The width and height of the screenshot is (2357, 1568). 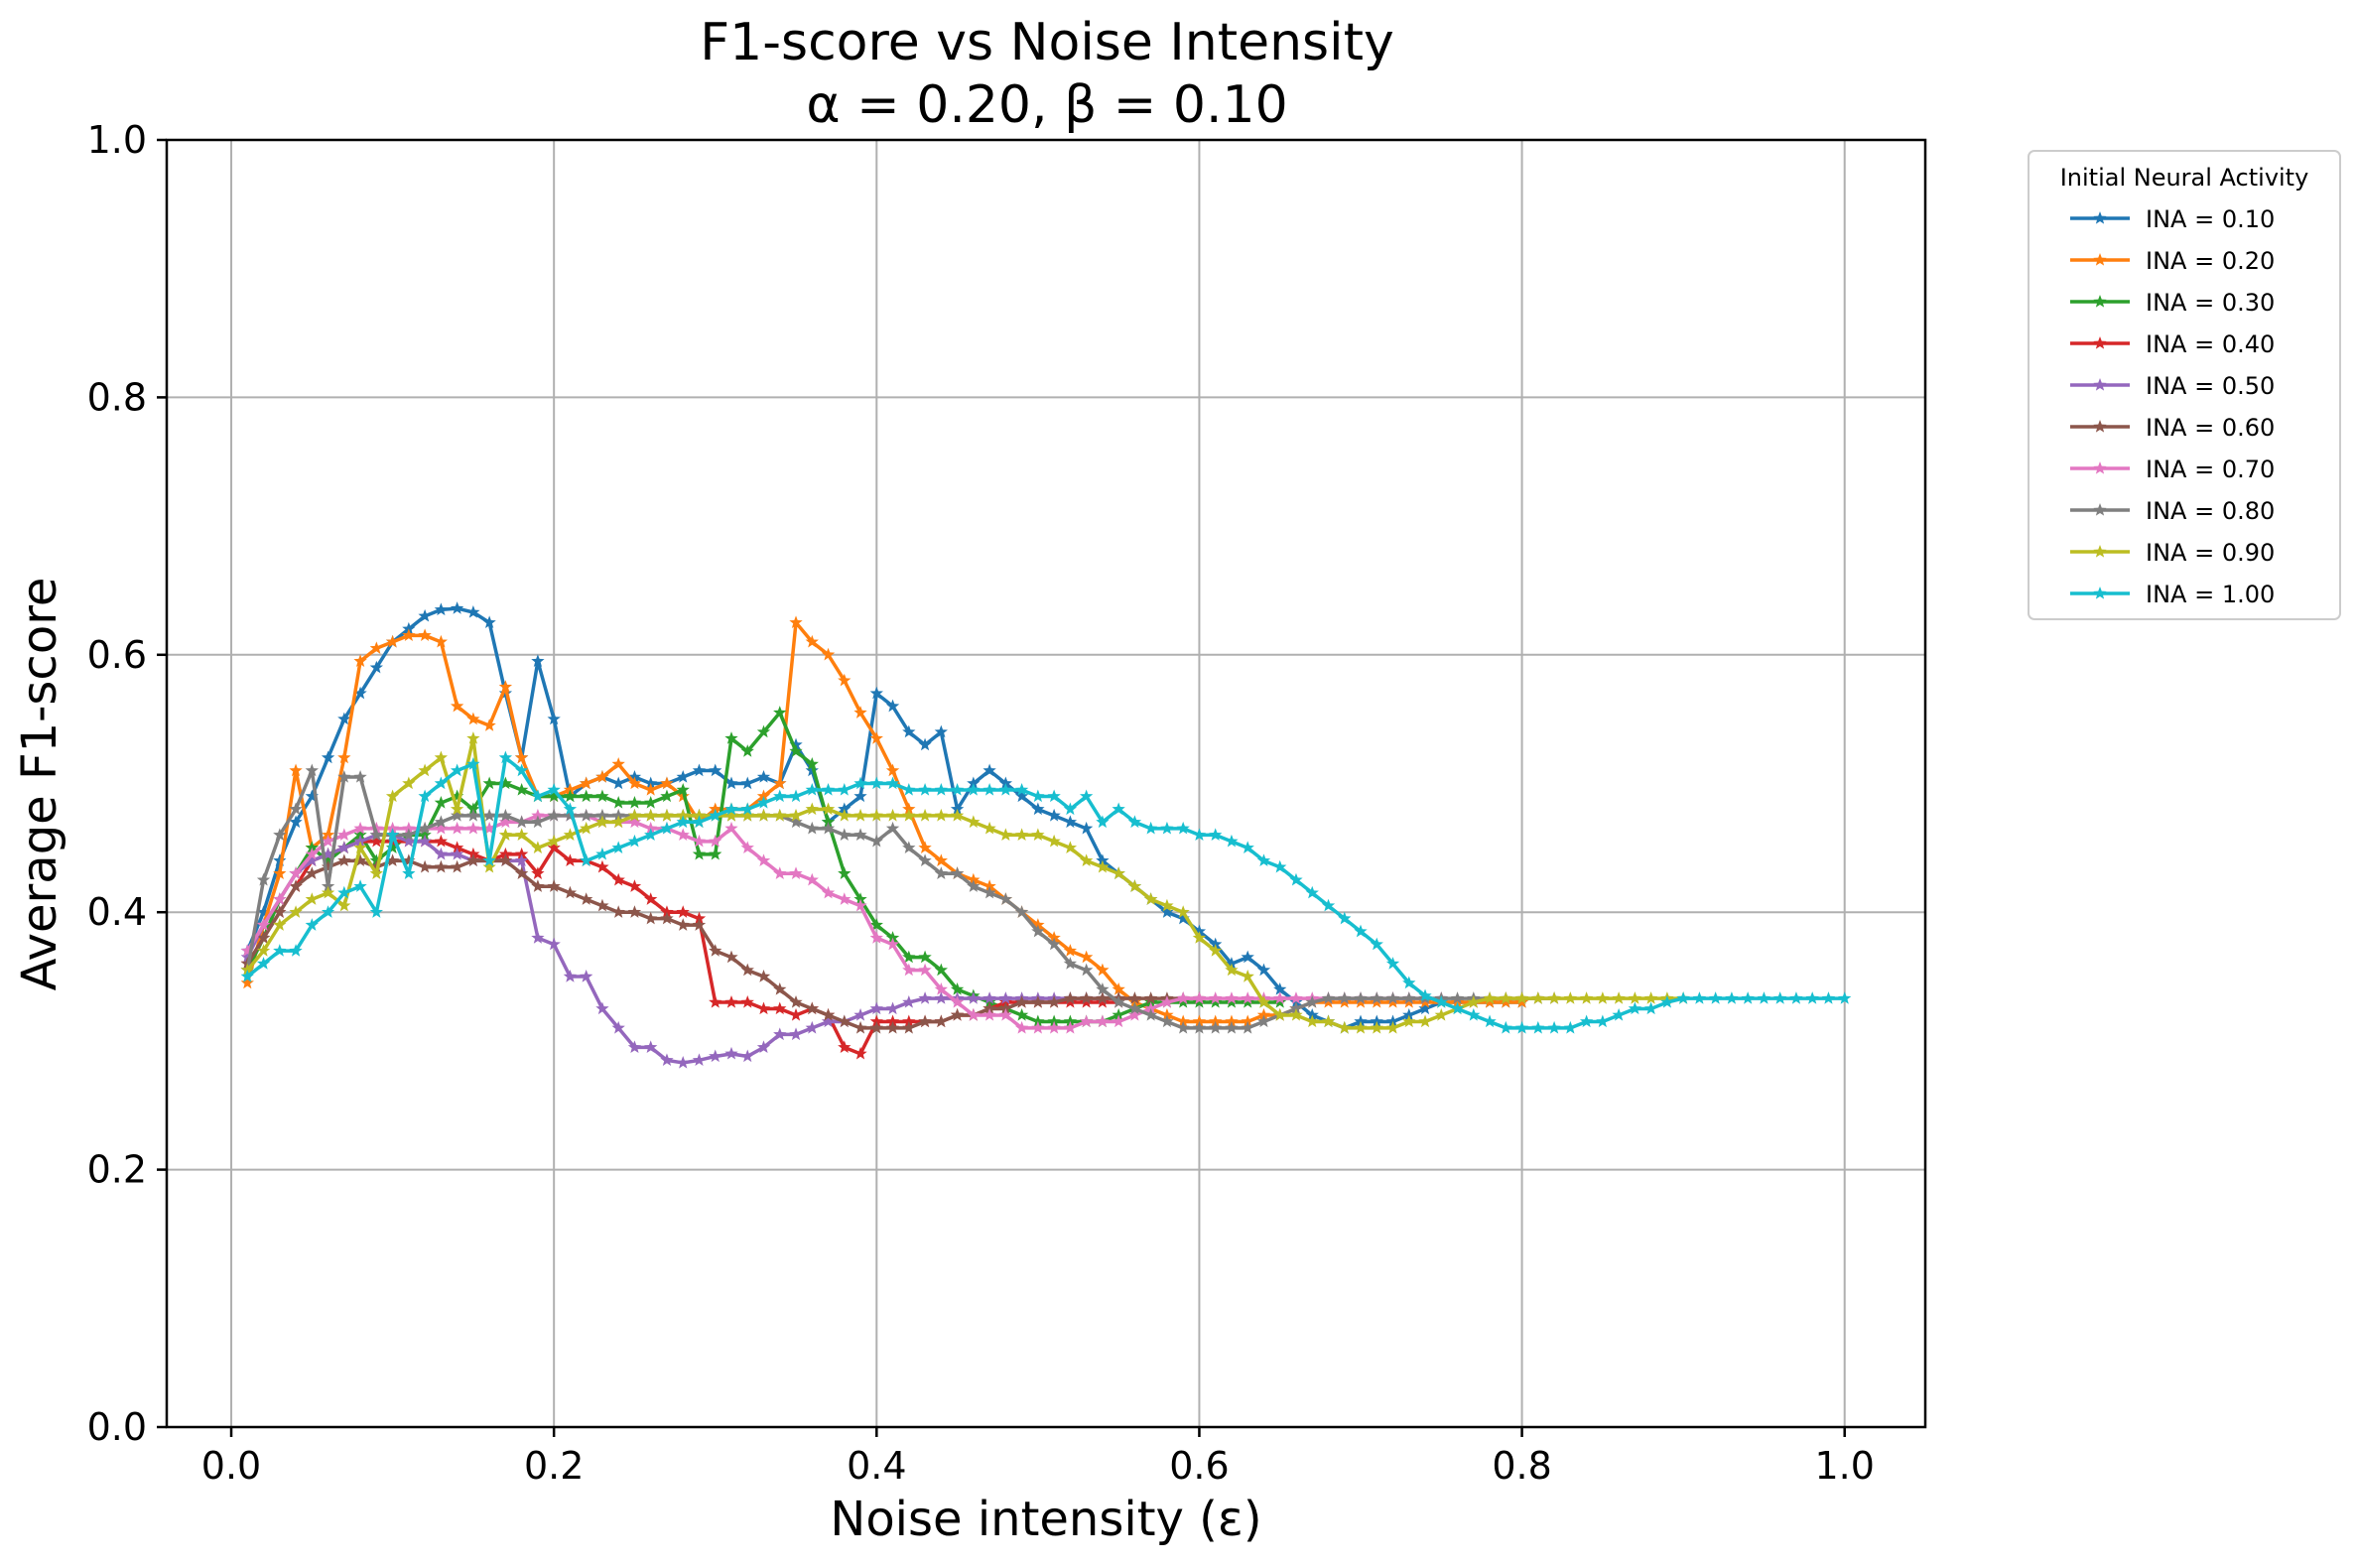 I want to click on x-tick-label: 1.0, so click(x=1844, y=1466).